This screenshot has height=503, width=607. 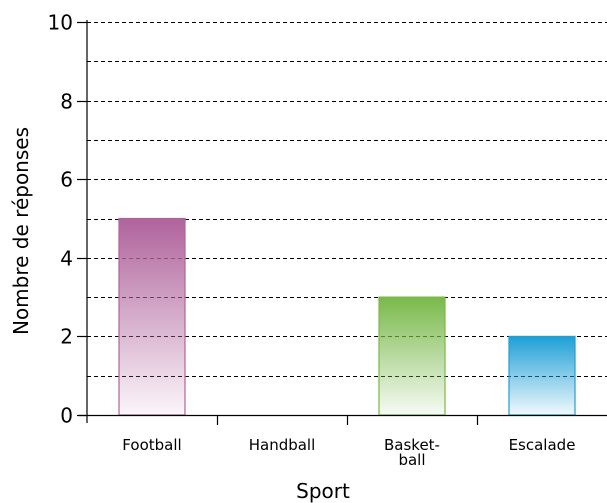 What do you see at coordinates (66, 102) in the screenshot?
I see `y-tick-label: 8` at bounding box center [66, 102].